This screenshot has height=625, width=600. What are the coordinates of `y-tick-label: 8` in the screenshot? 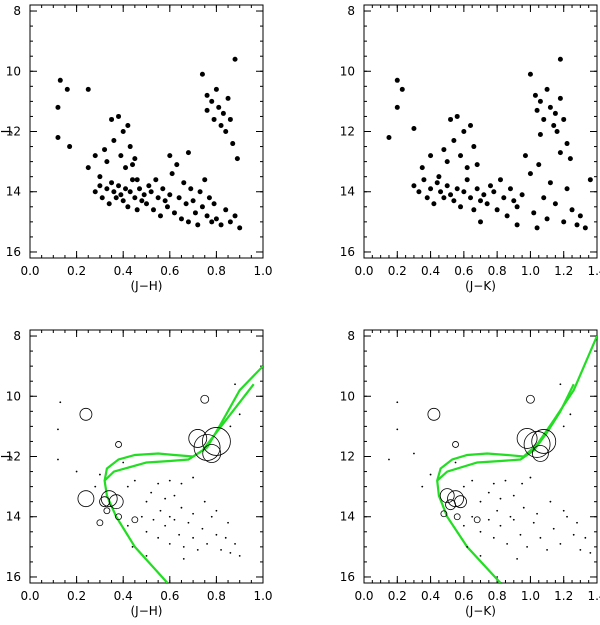 It's located at (17, 11).